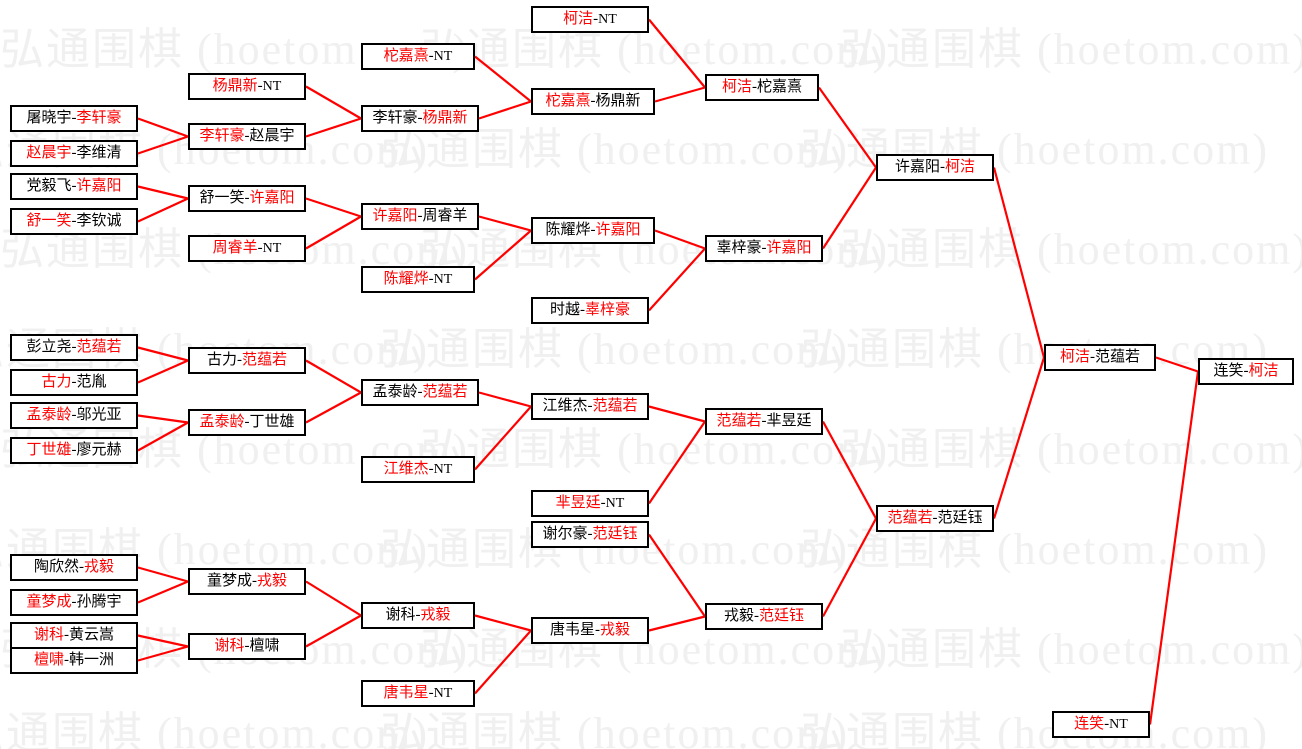  I want to click on match-box: 赵晨宇-李维清, so click(74, 153).